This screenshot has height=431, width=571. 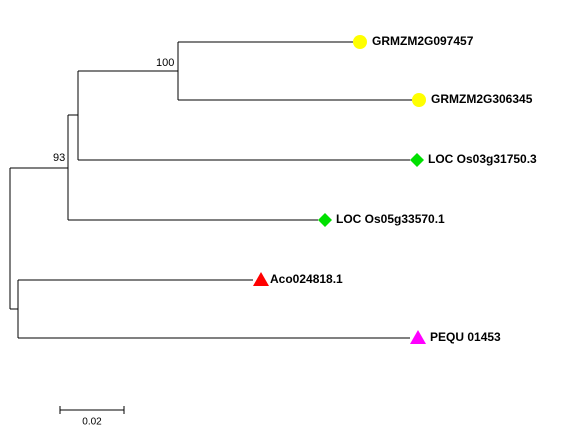 I want to click on leaf-label: GRMZM2G097457, so click(x=423, y=41).